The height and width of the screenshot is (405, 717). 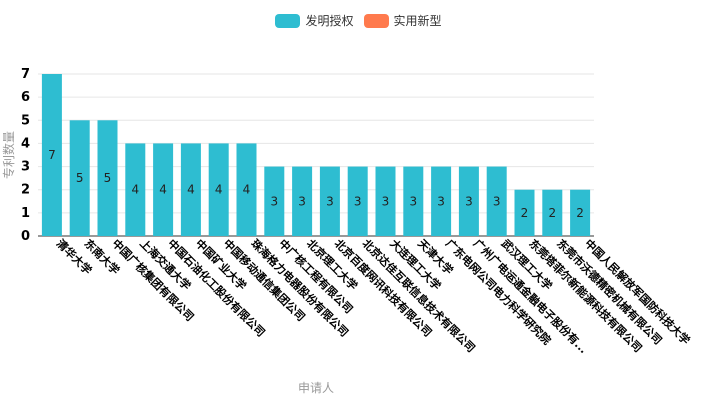 What do you see at coordinates (25, 143) in the screenshot?
I see `y-tick-label: 4` at bounding box center [25, 143].